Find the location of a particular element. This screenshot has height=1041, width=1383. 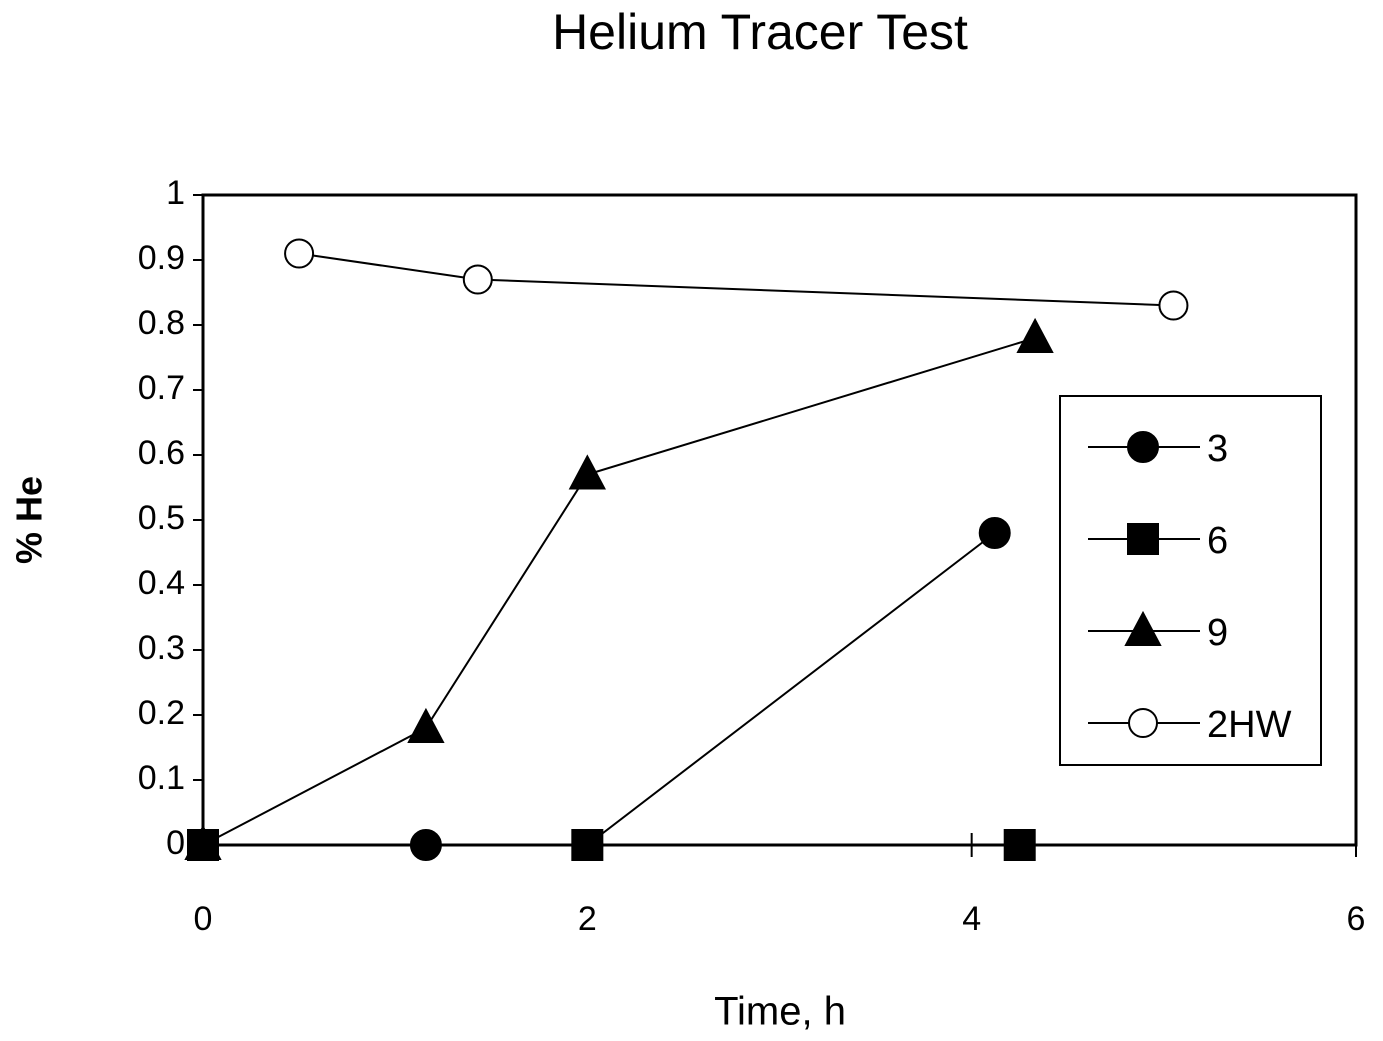

legend-label: 3 is located at coordinates (1217, 449).